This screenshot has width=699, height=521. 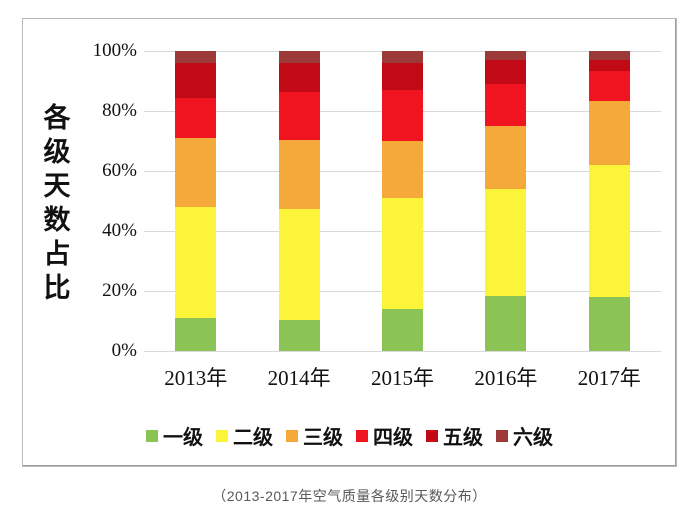 What do you see at coordinates (299, 57) in the screenshot?
I see `bar-segment-六级-2014年` at bounding box center [299, 57].